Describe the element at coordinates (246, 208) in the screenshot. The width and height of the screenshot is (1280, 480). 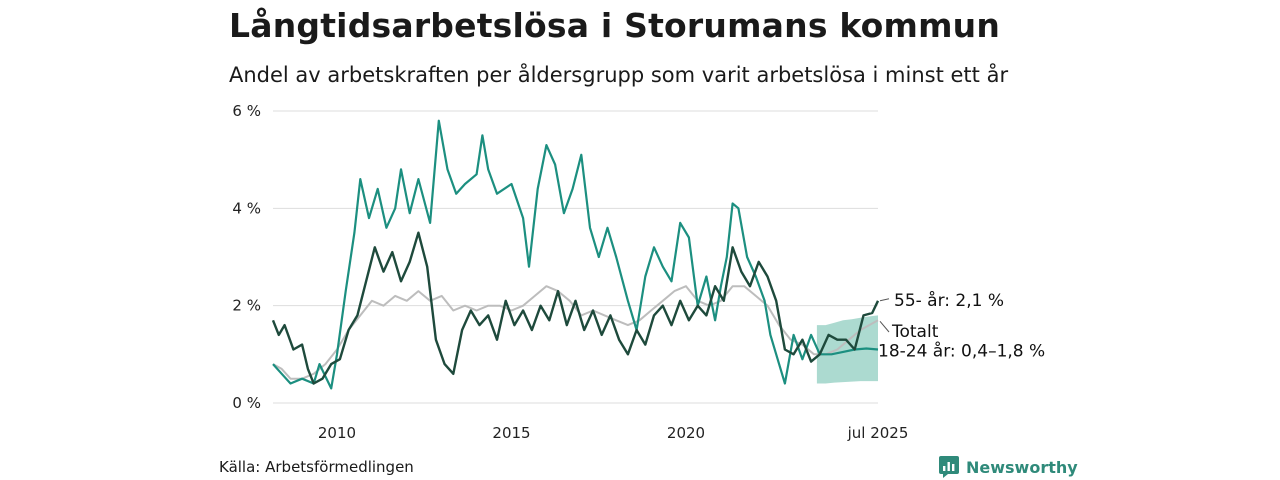
I see `y-tick-label: 4 %` at that location.